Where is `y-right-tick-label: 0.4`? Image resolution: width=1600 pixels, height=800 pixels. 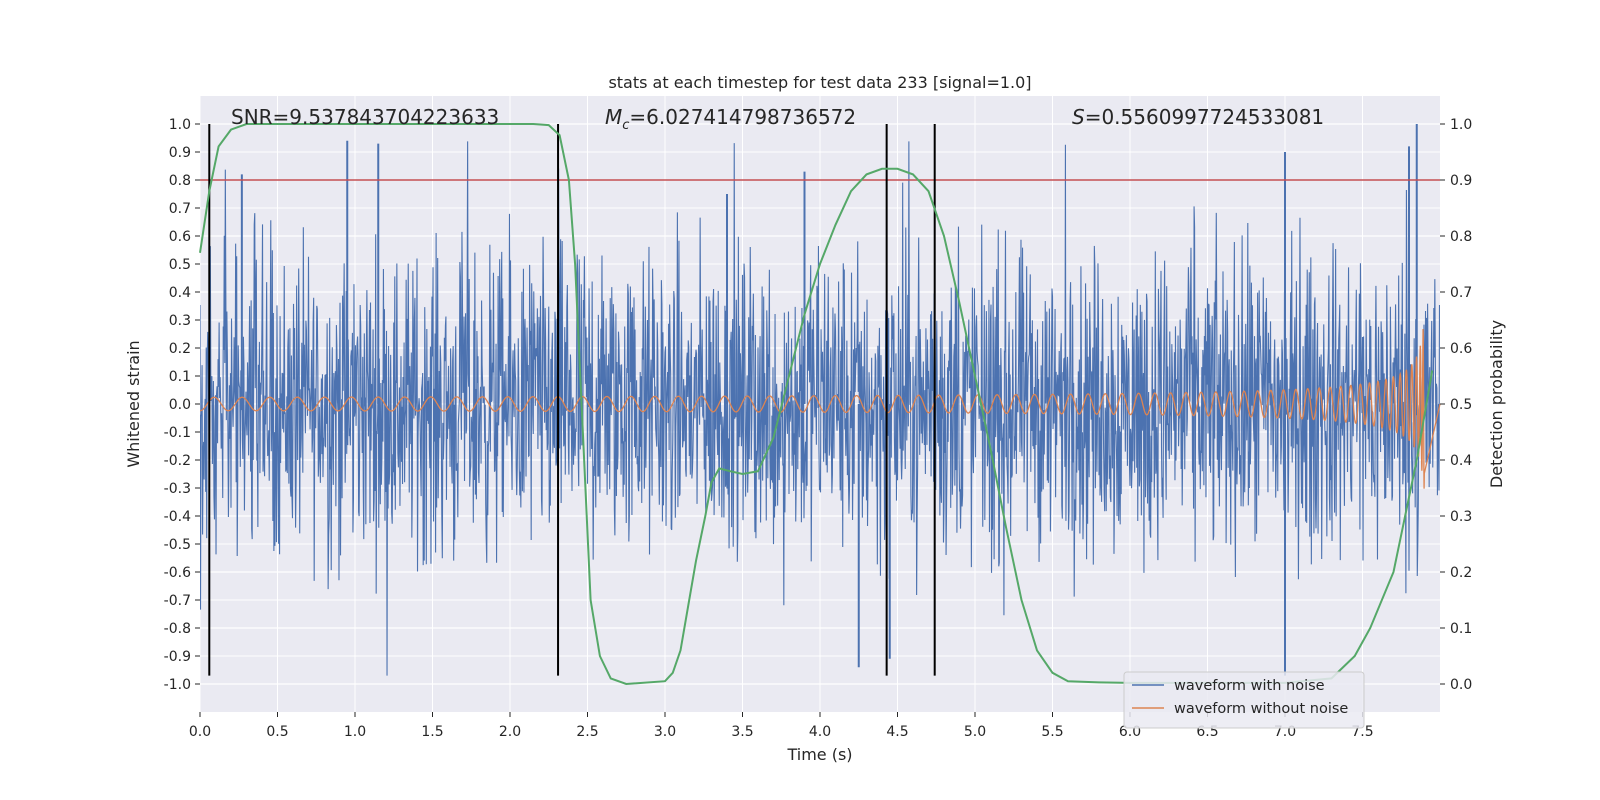
y-right-tick-label: 0.4 is located at coordinates (1461, 461).